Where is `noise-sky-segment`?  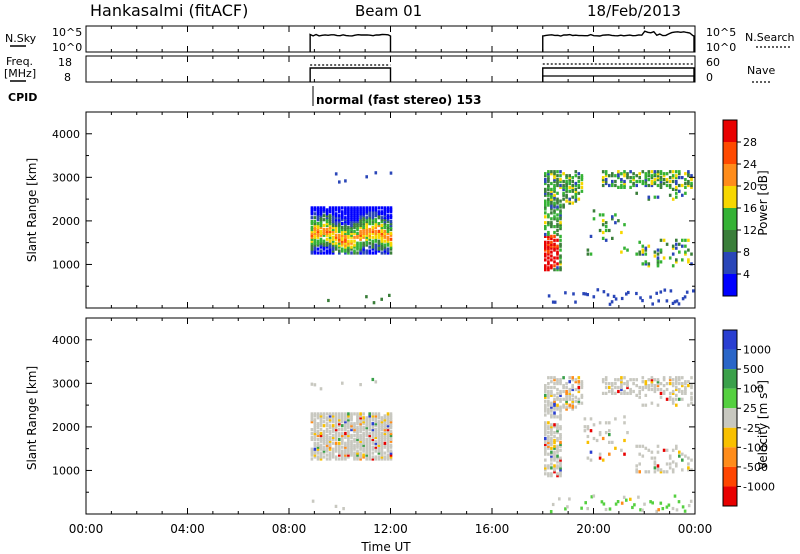
noise-sky-segment is located at coordinates (618, 41).